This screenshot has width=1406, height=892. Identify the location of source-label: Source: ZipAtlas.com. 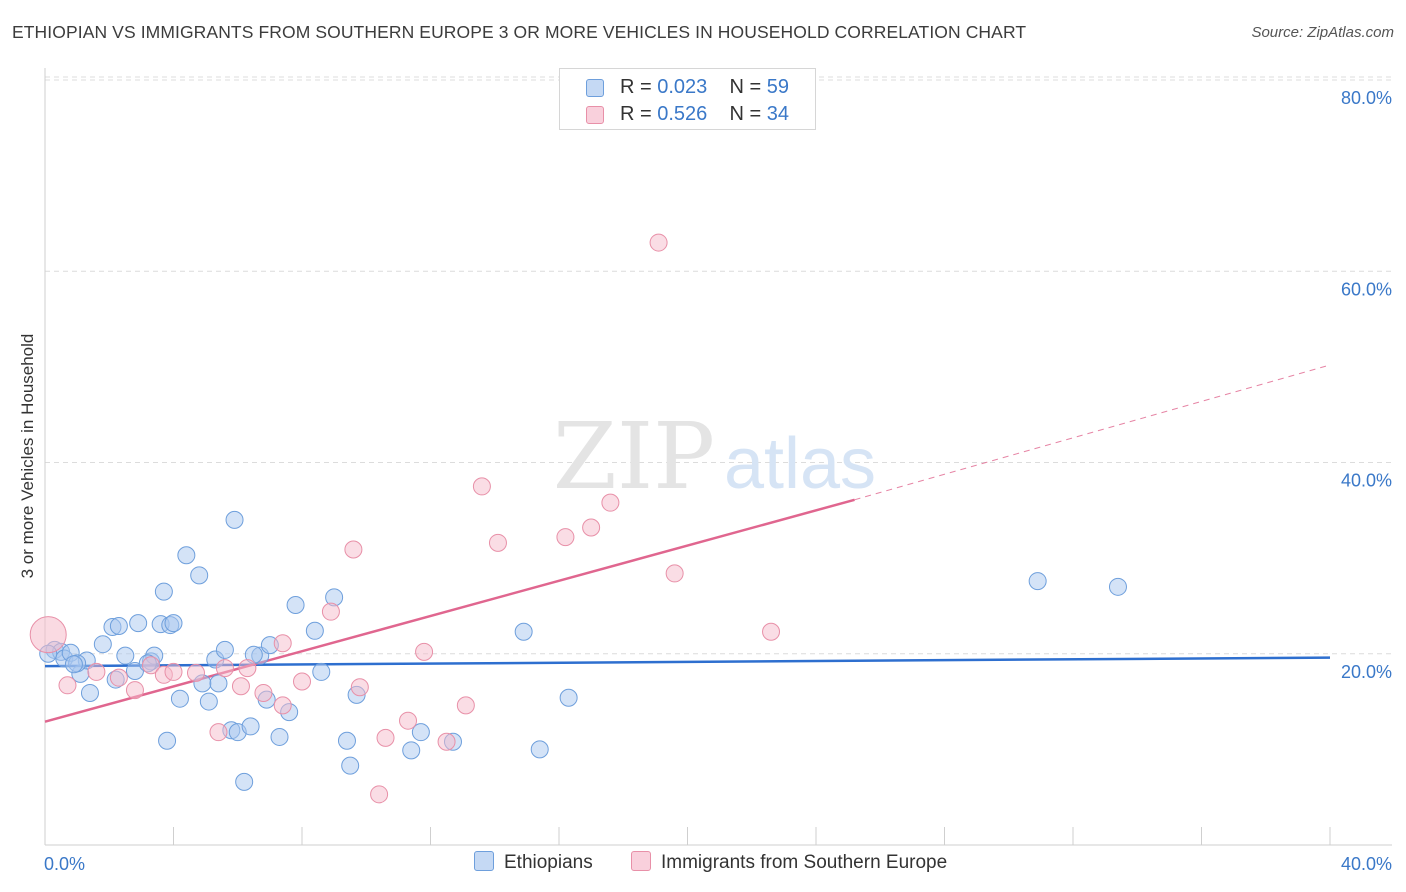
(1322, 32).